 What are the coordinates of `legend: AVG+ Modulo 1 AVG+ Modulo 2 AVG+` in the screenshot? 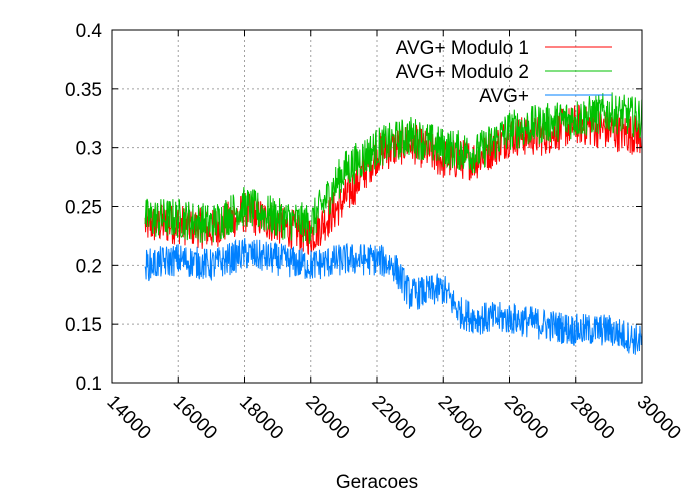 It's located at (504, 72).